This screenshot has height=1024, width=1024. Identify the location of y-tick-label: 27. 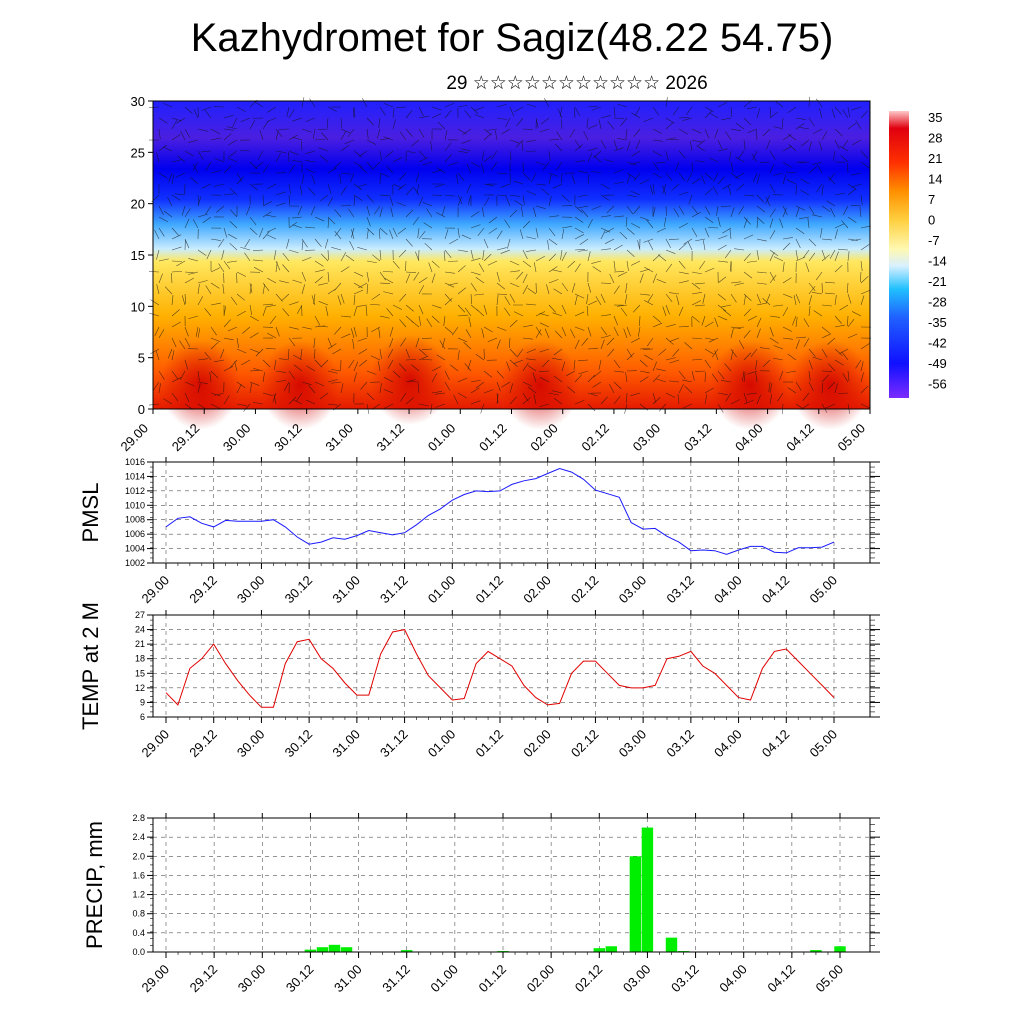
(140, 615).